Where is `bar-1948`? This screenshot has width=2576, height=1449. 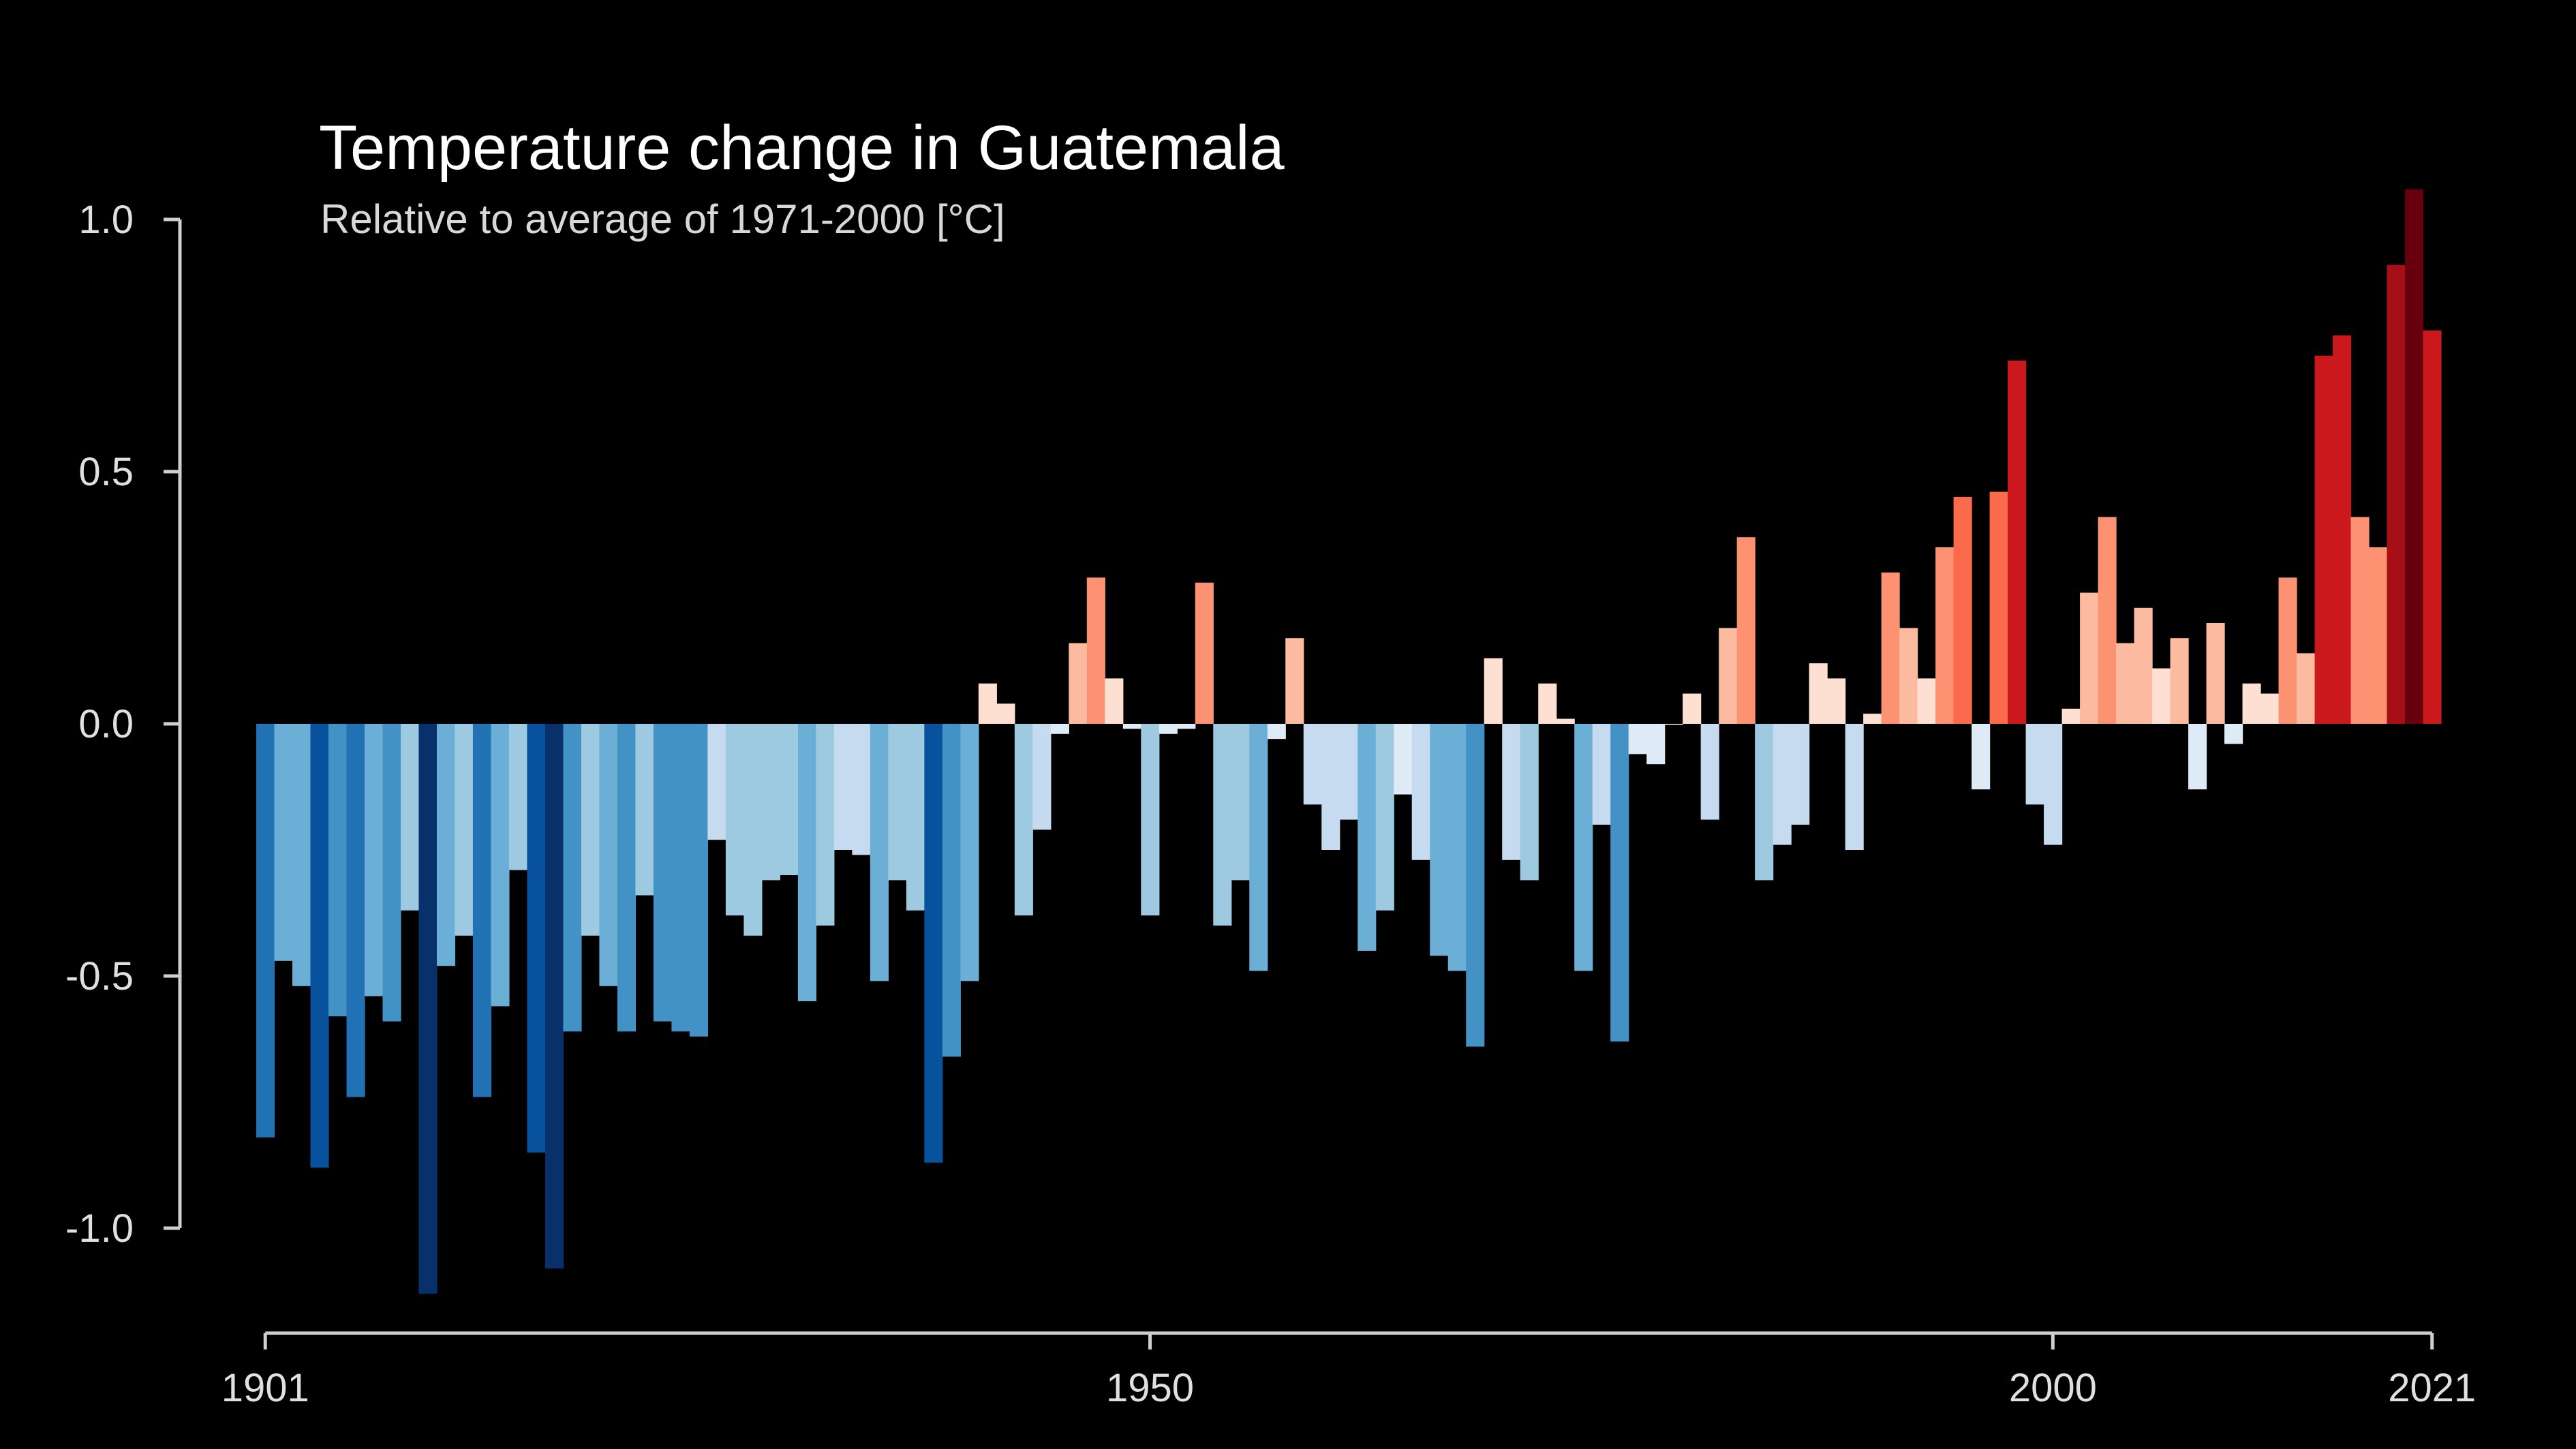
bar-1948 is located at coordinates (1114, 701).